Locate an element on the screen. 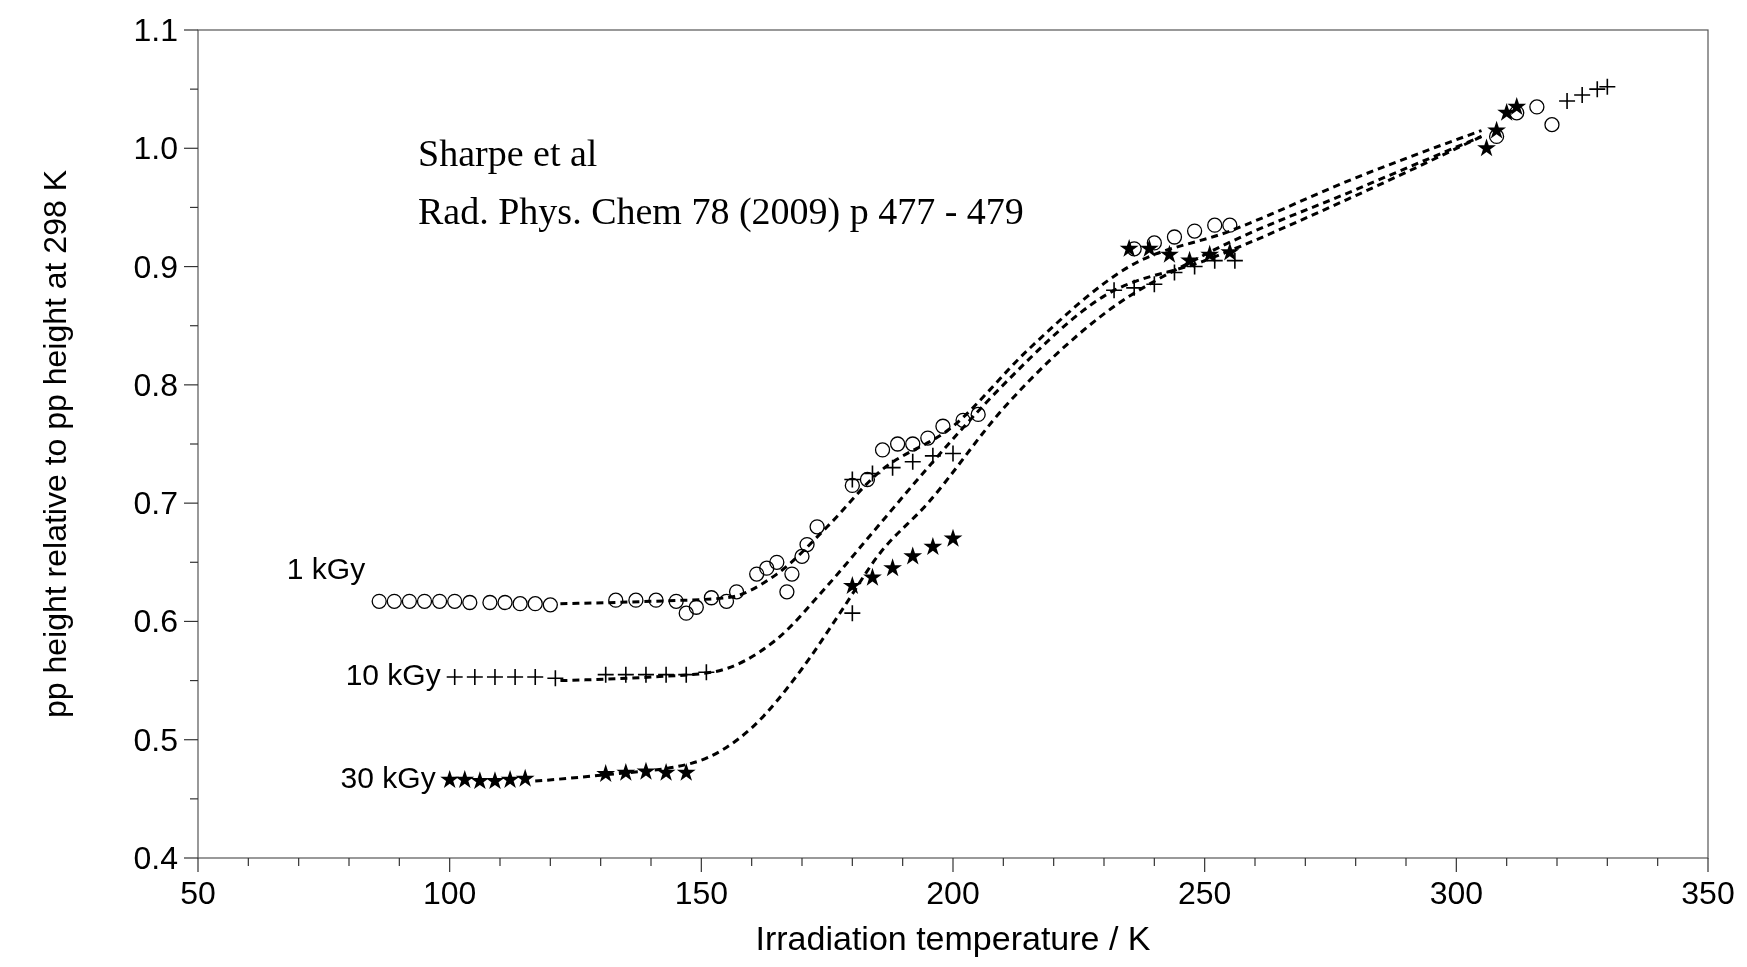 The image size is (1747, 967). x-tick-label: 150 is located at coordinates (701, 893).